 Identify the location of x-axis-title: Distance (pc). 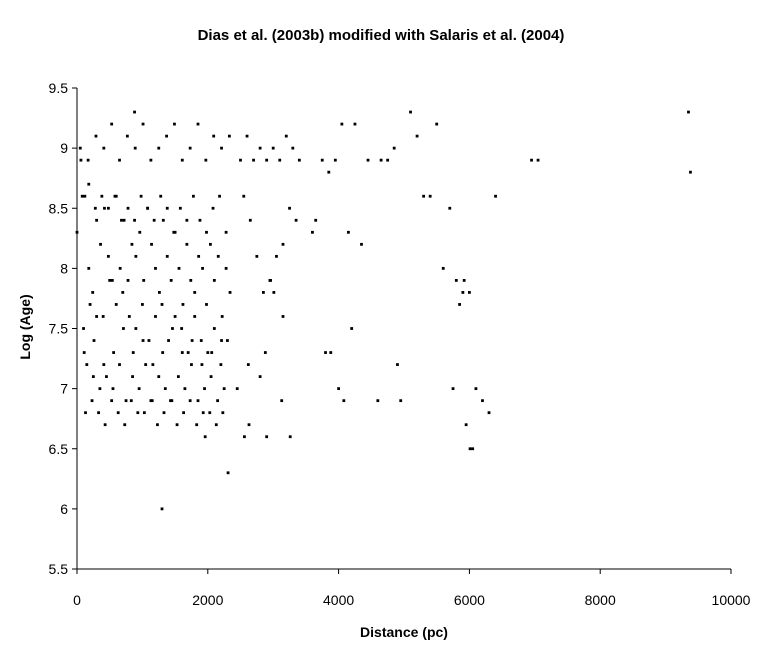
(404, 632).